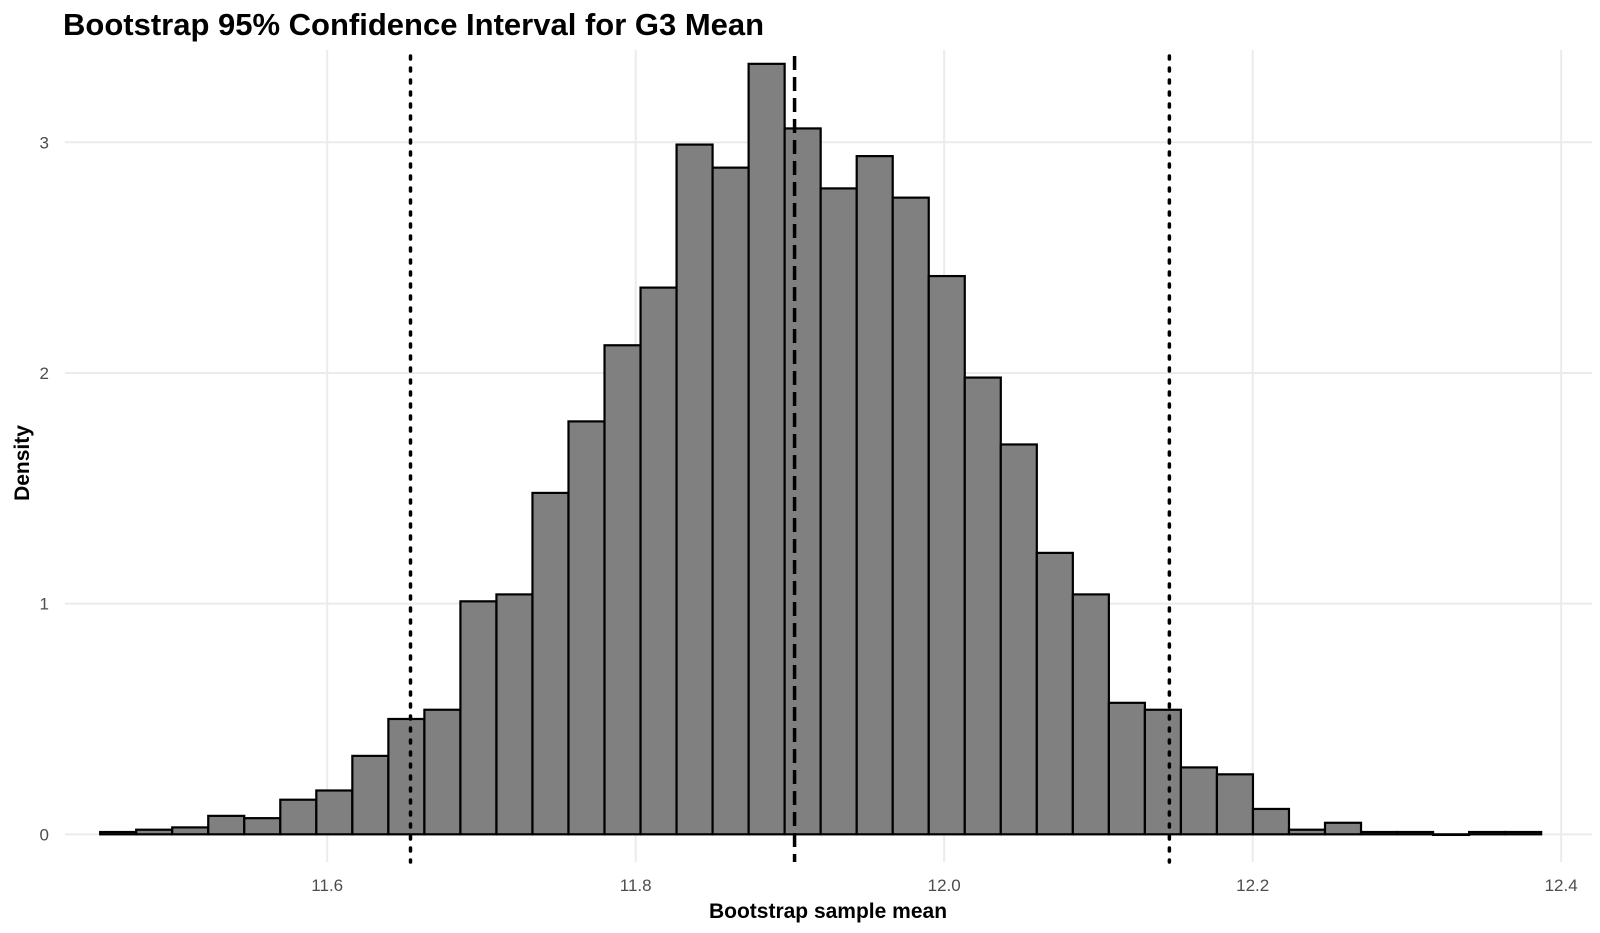 The image size is (1600, 933). What do you see at coordinates (44, 373) in the screenshot?
I see `y-tick-label: 2` at bounding box center [44, 373].